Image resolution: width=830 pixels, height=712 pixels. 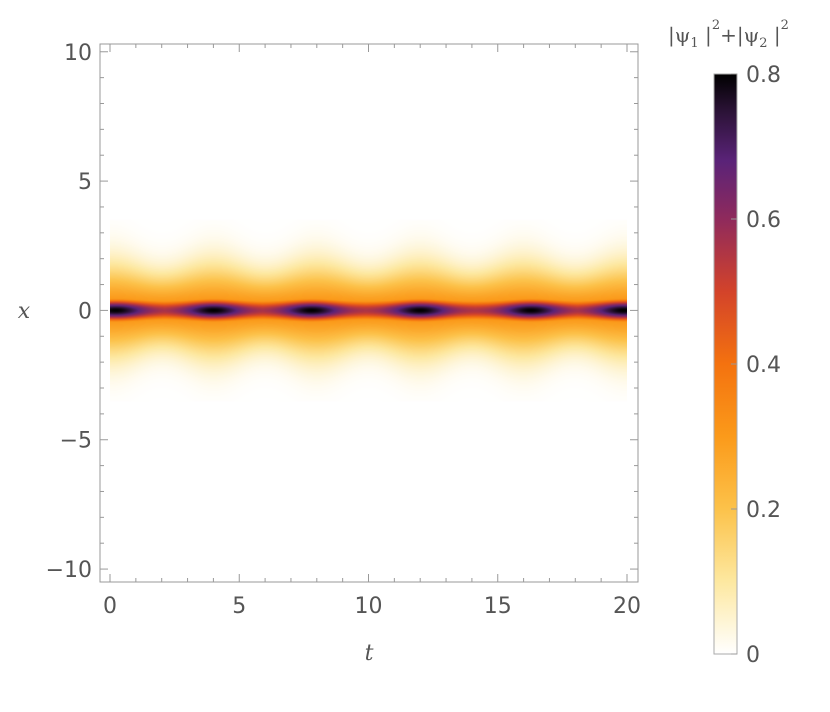 What do you see at coordinates (627, 606) in the screenshot?
I see `x-tick-label: 20` at bounding box center [627, 606].